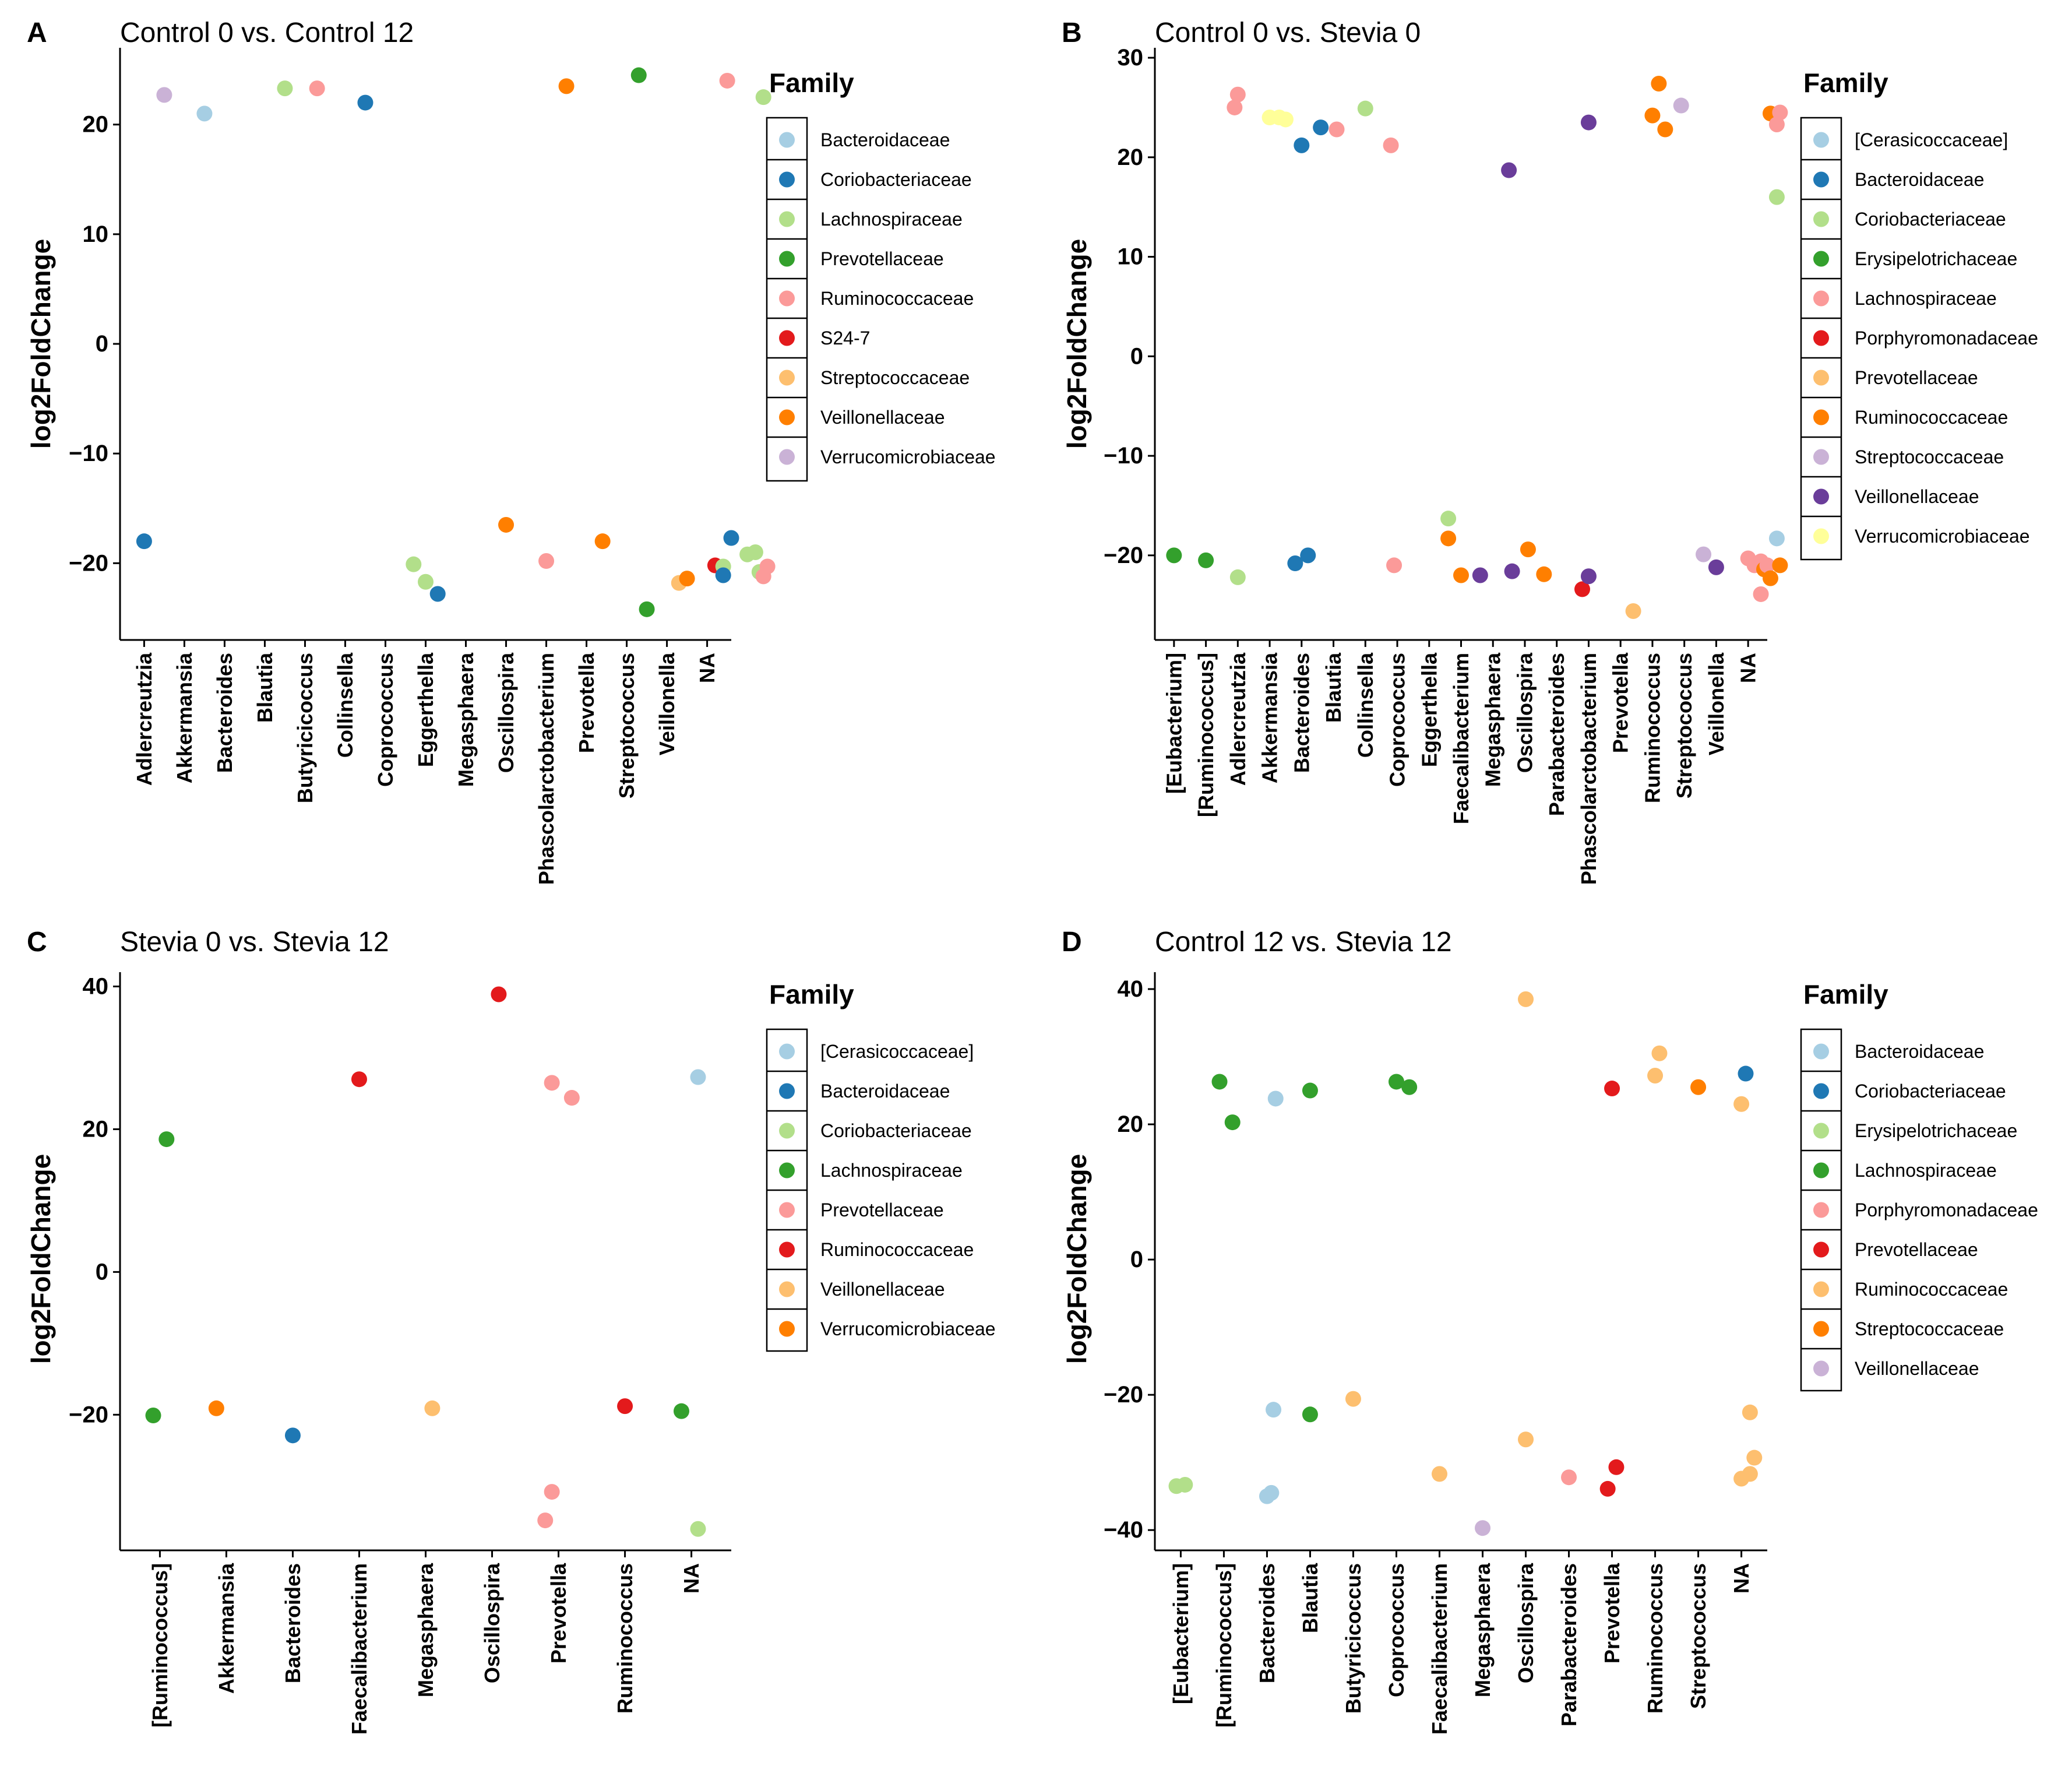  I want to click on y-tick-label: −20, so click(1123, 555).